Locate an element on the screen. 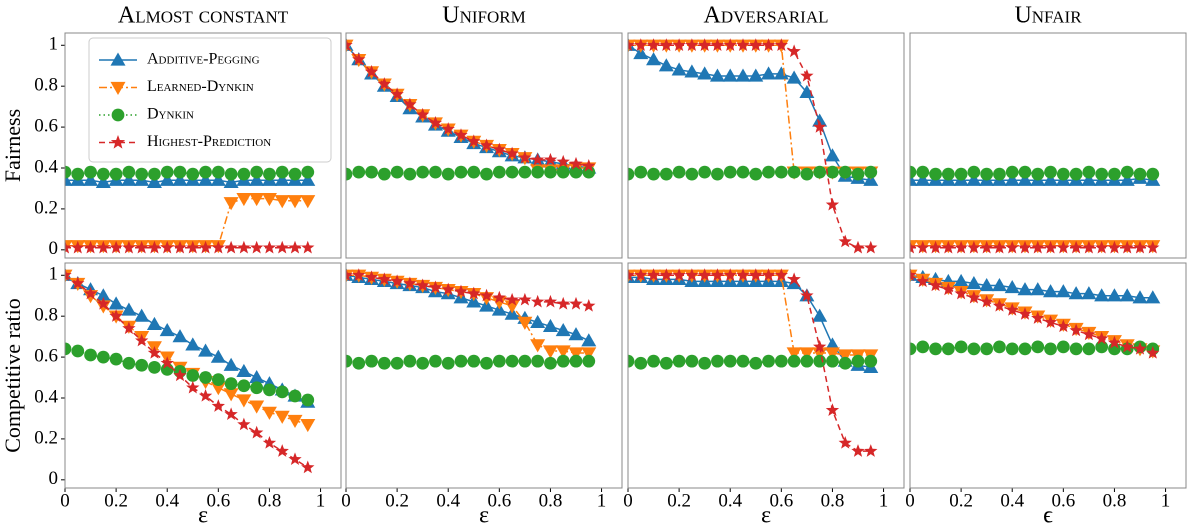 The image size is (1191, 528). legend-label: Additive-Pegging is located at coordinates (203, 59).